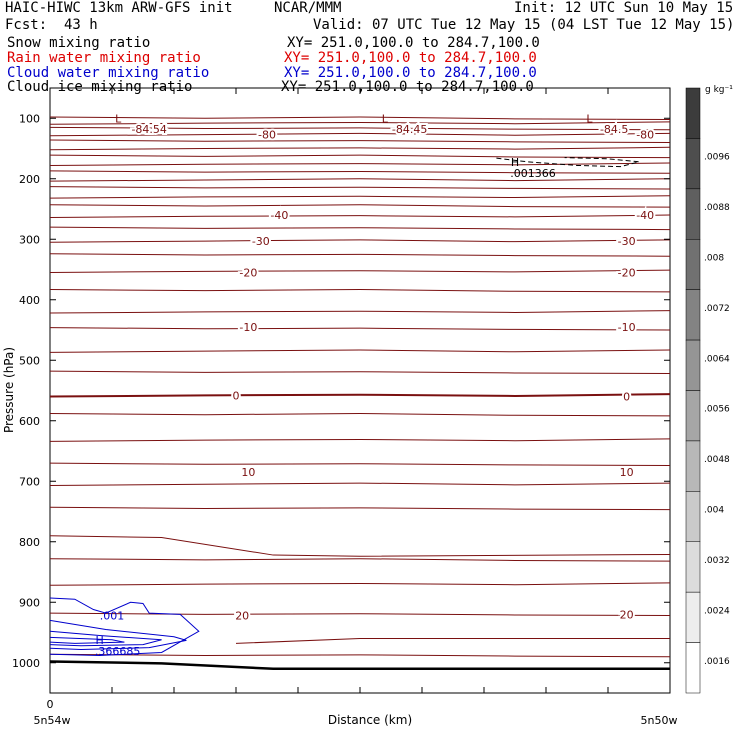 This screenshot has height=740, width=740. What do you see at coordinates (148, 129) in the screenshot?
I see `contour-label: -84.54` at bounding box center [148, 129].